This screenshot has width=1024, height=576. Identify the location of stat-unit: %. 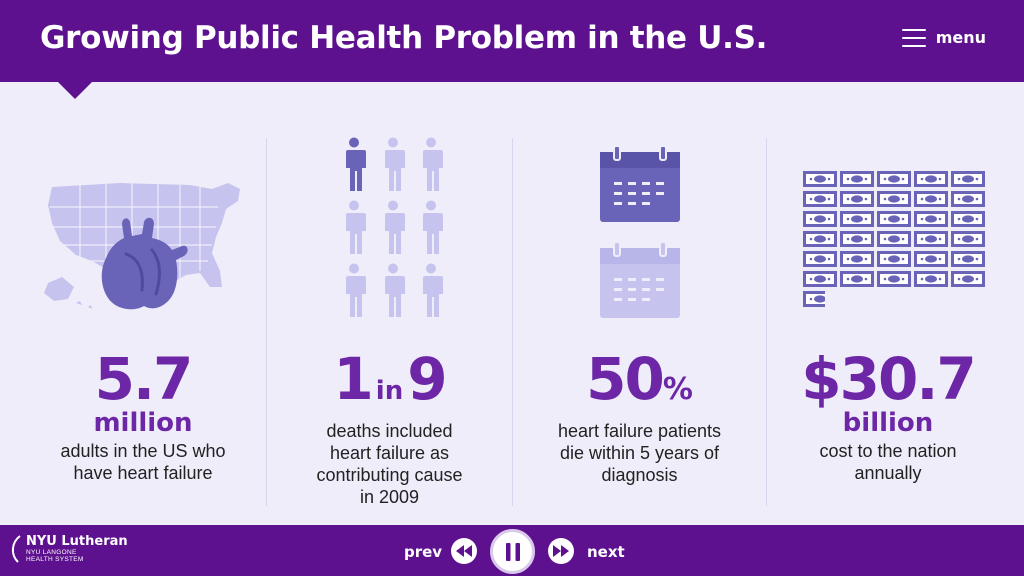
(677, 389).